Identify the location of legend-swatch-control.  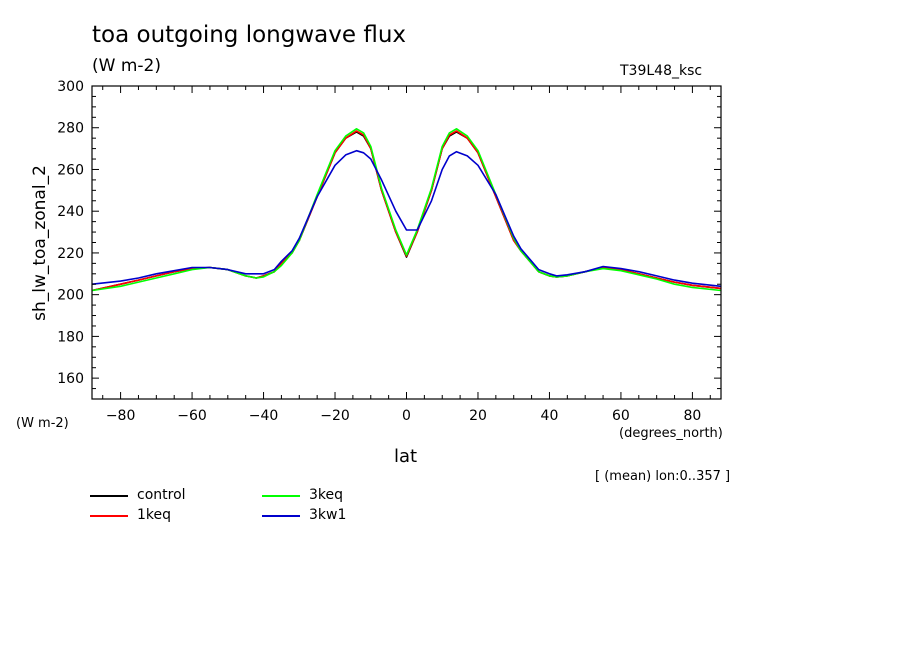
(109, 496).